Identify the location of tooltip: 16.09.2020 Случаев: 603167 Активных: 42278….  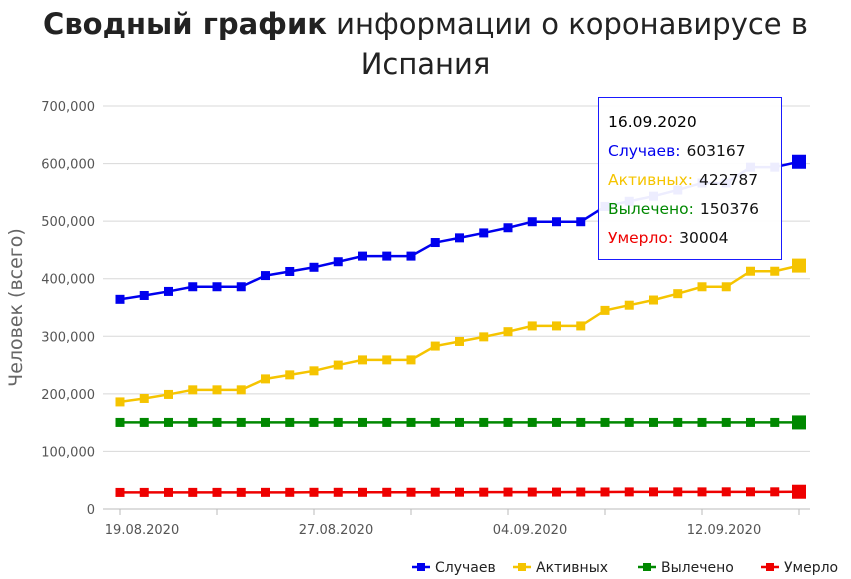
(690, 178).